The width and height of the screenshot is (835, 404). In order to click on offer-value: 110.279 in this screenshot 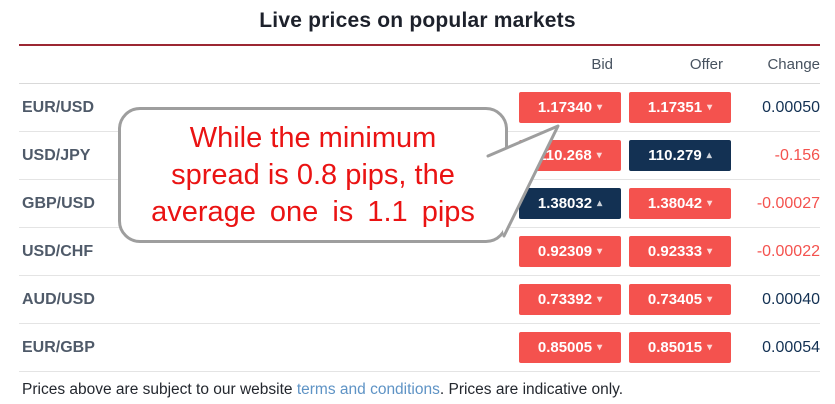, I will do `click(675, 155)`.